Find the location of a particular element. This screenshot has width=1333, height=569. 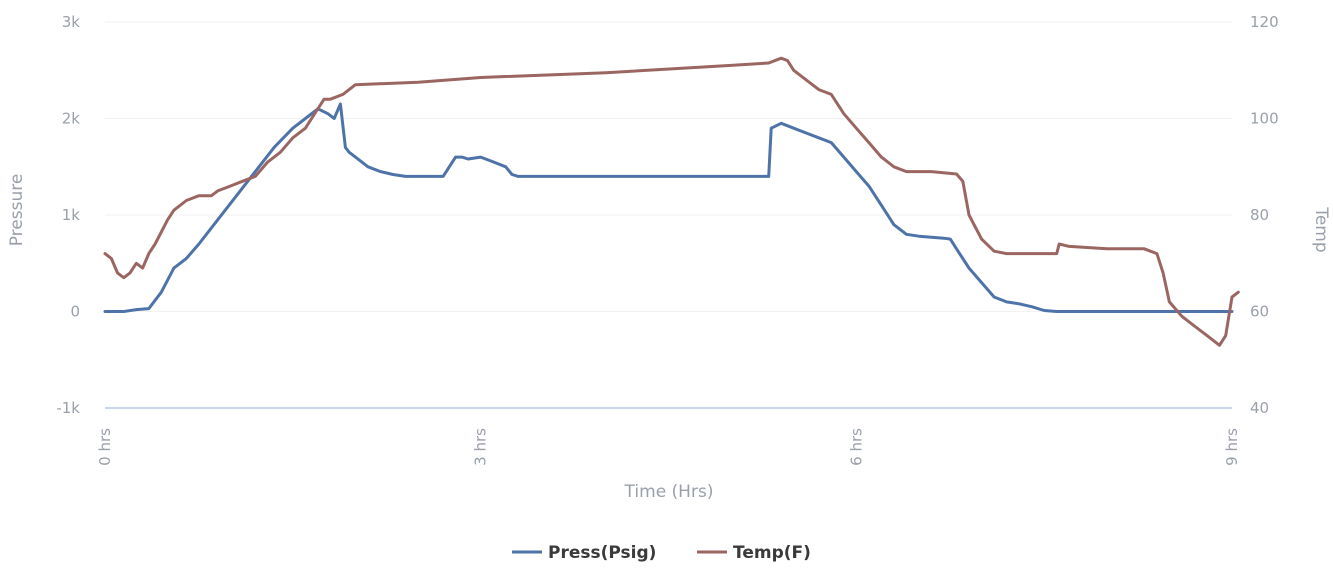

y-left-tick-label: 2k is located at coordinates (71, 119).